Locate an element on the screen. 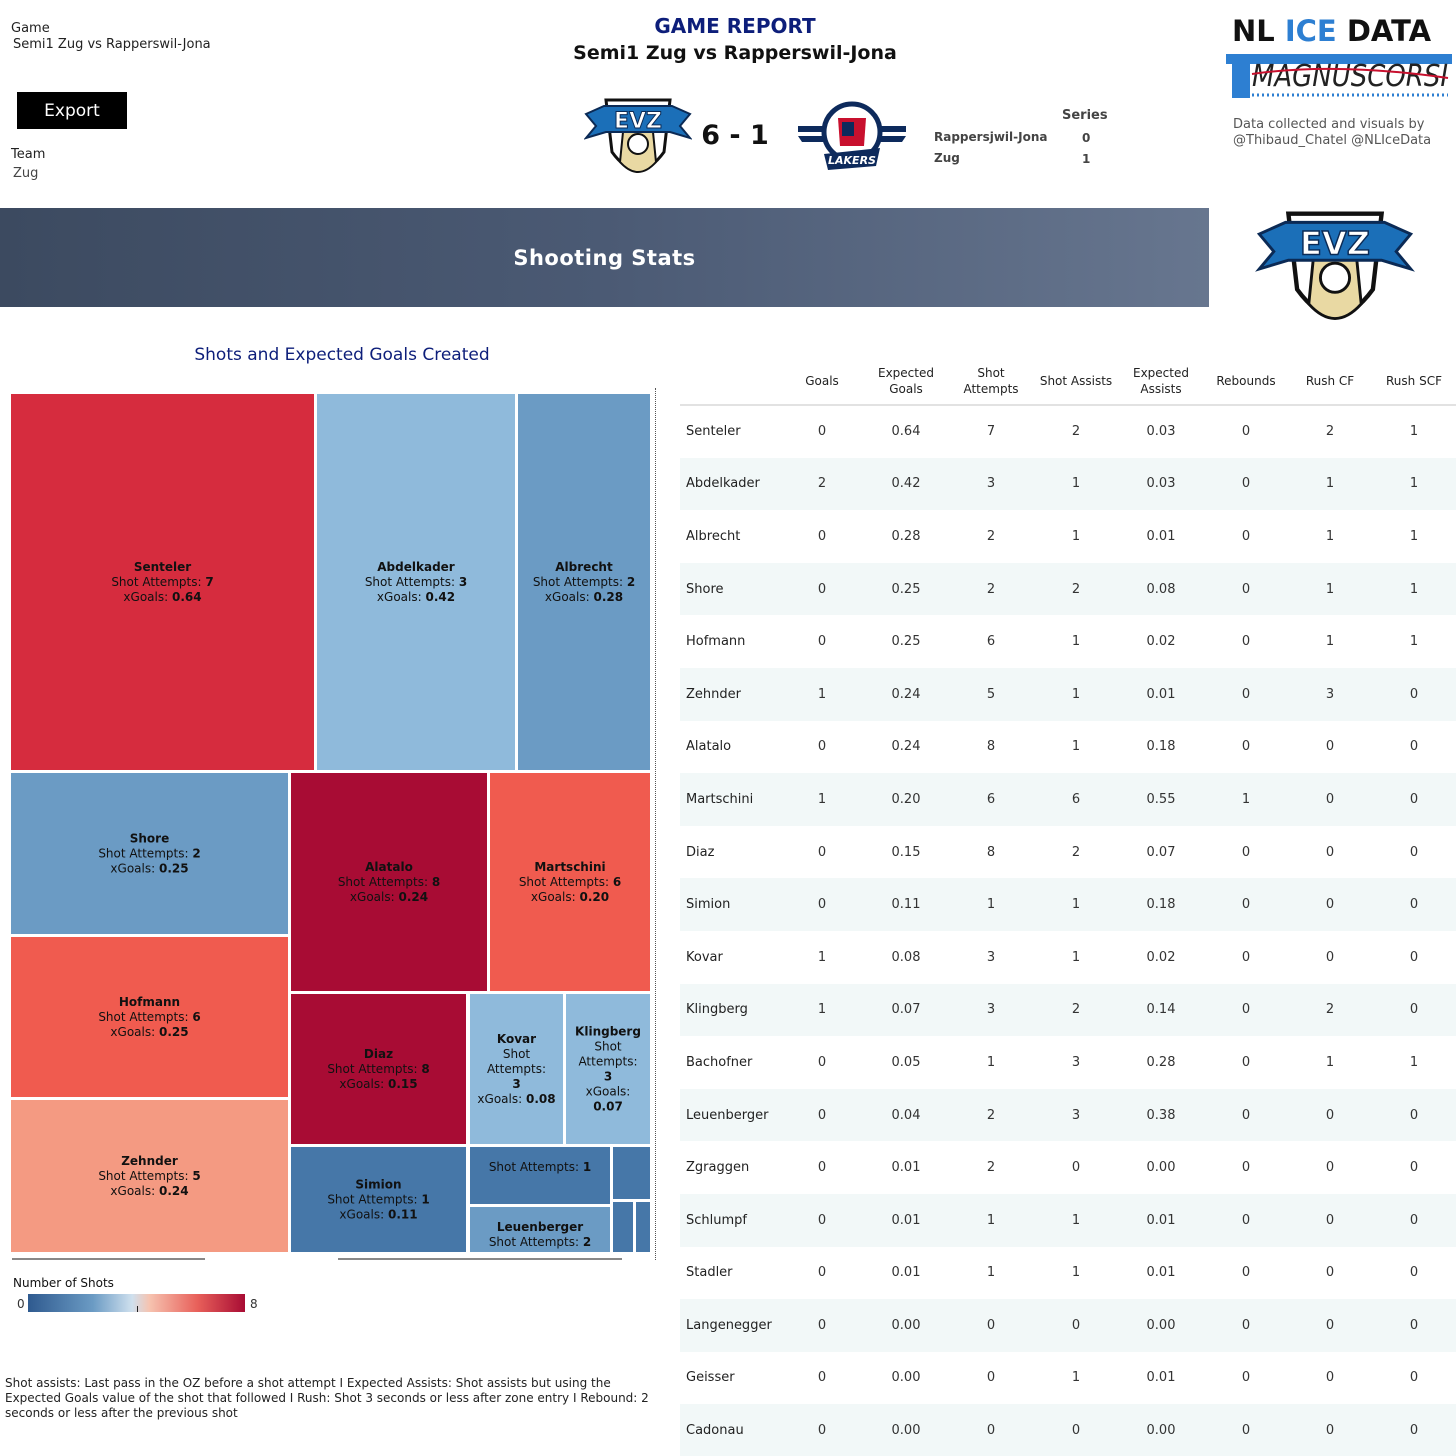 The height and width of the screenshot is (1456, 1456). stat-cell: 6 is located at coordinates (991, 641).